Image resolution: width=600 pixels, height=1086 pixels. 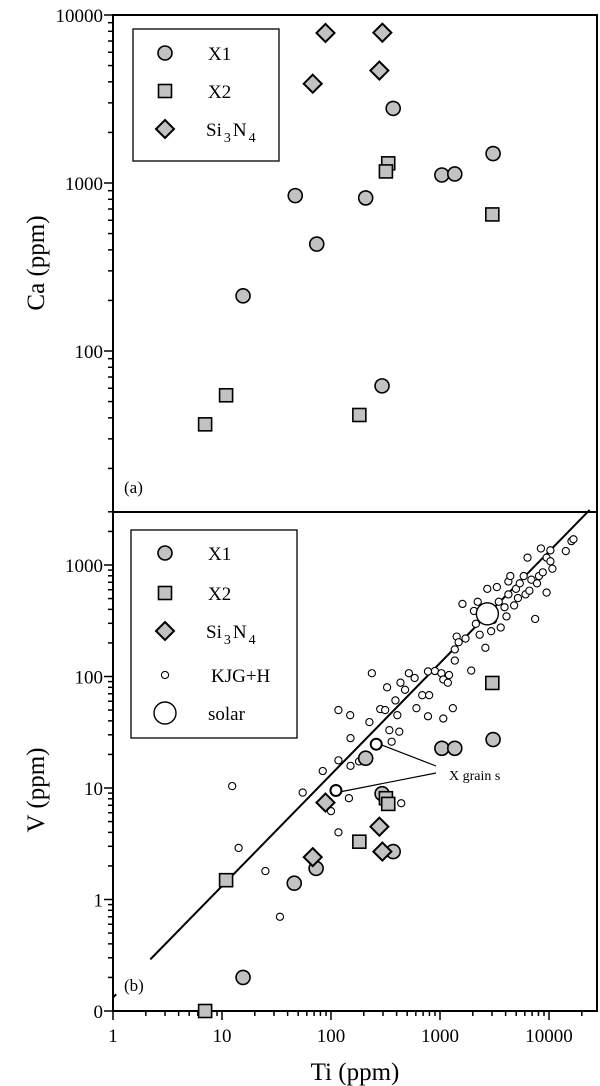 I want to click on panel-b-legend-marker-circle, so click(x=165, y=553).